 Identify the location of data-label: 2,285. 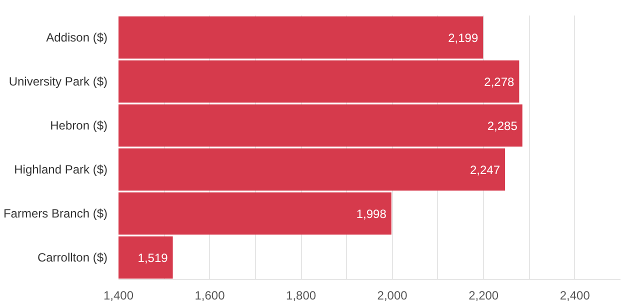
(502, 126).